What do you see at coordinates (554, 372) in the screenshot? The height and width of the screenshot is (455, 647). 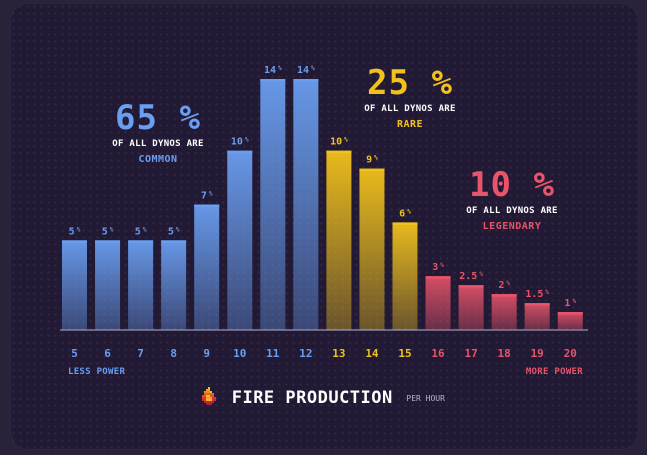 I see `more-power-label: MORE POWER` at bounding box center [554, 372].